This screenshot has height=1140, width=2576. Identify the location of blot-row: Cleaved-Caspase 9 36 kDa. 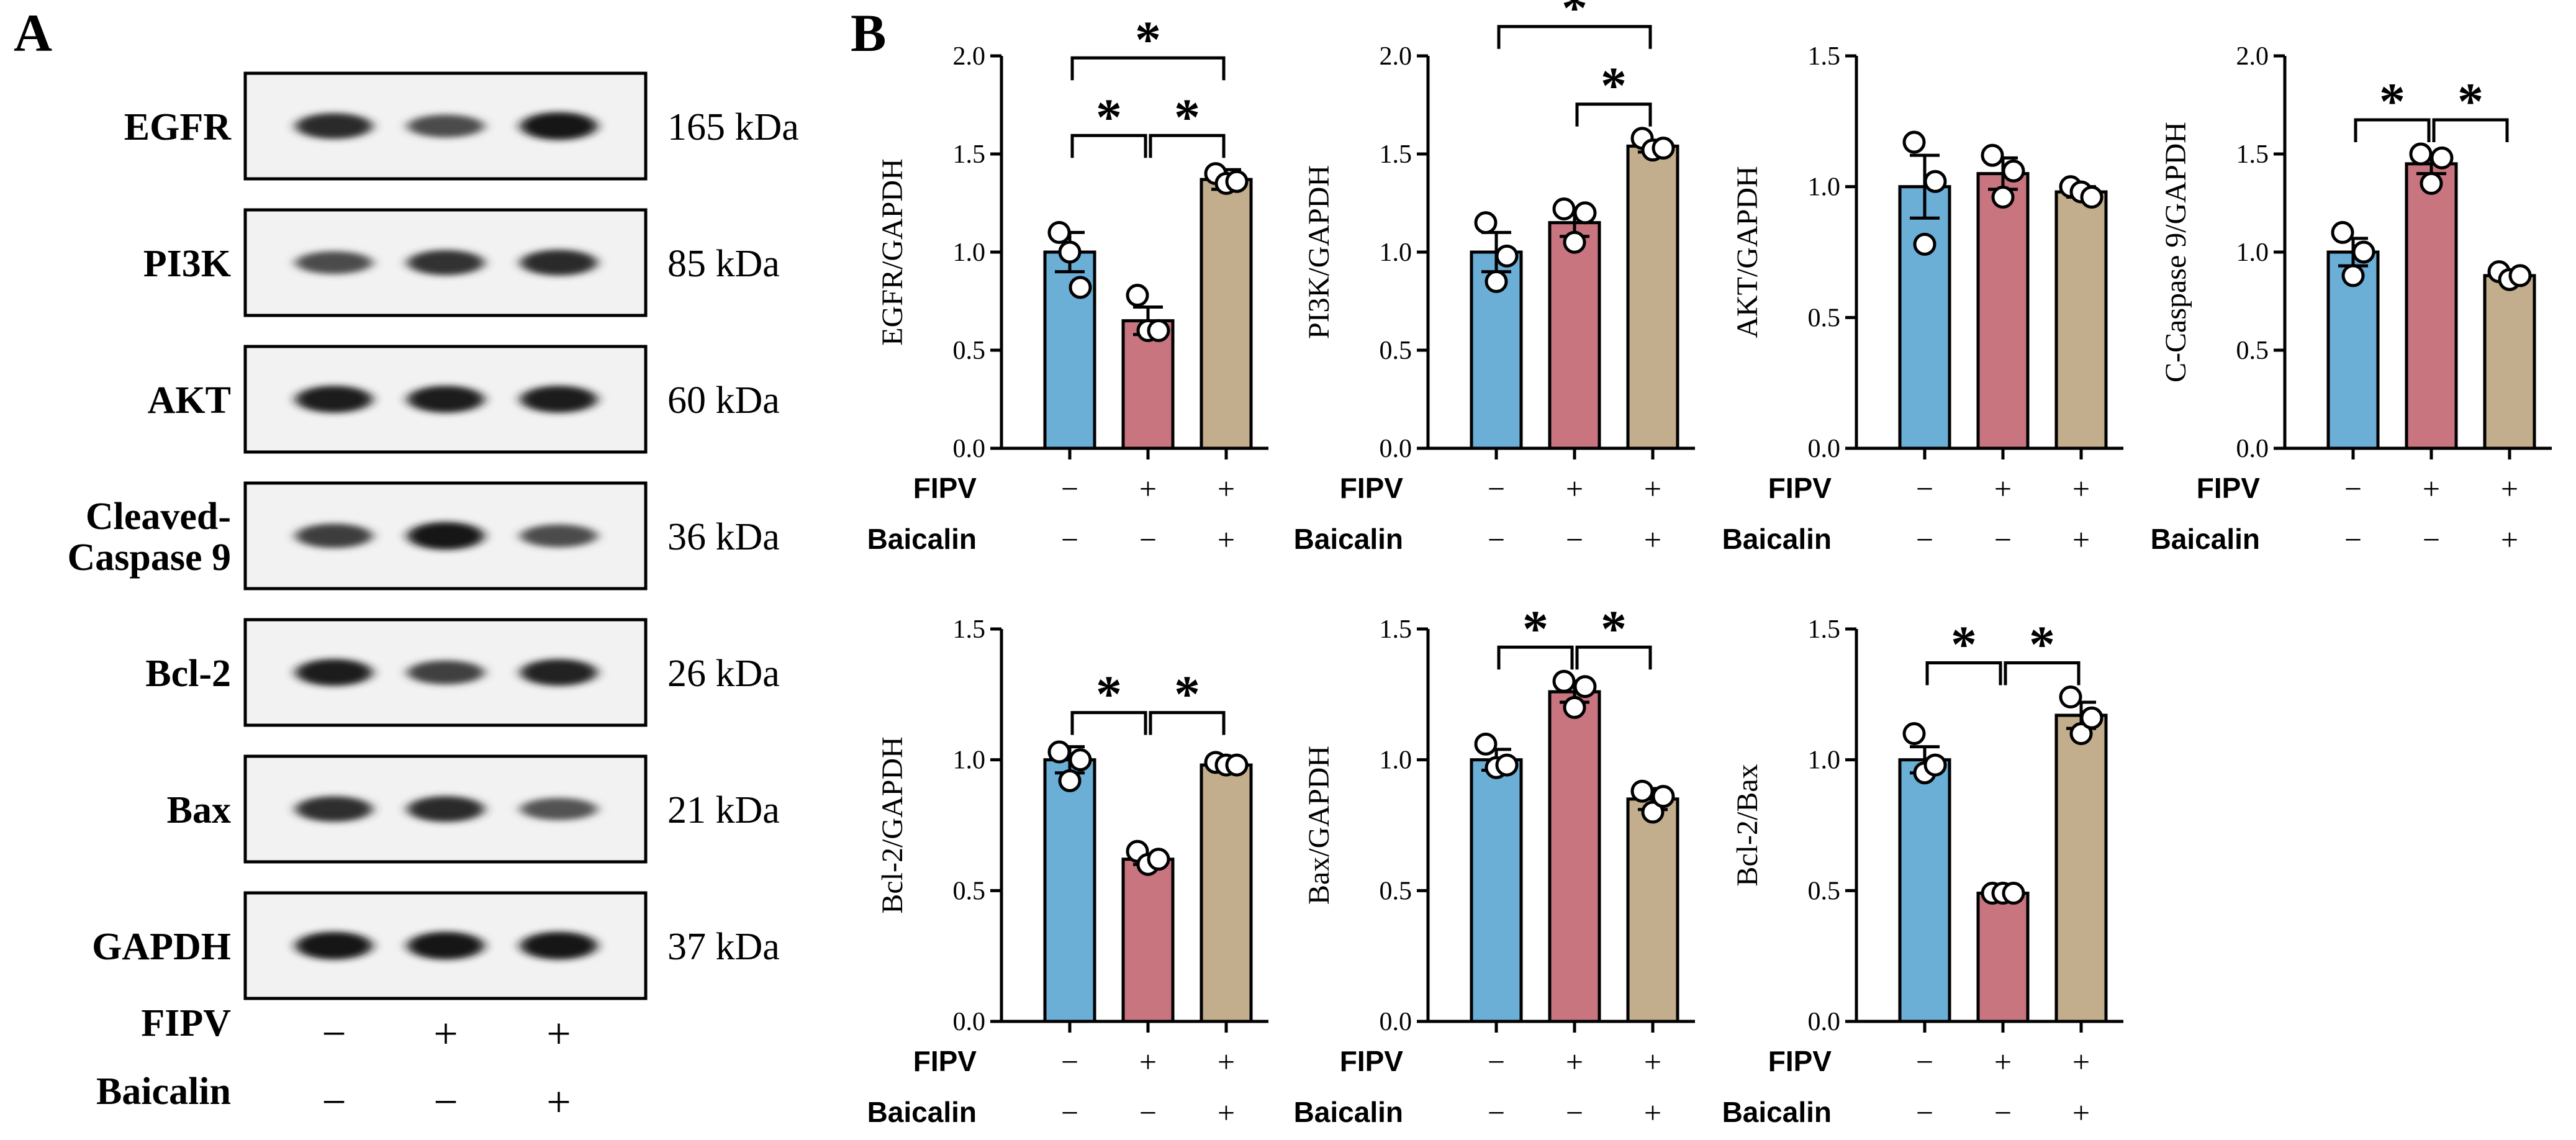
(423, 535).